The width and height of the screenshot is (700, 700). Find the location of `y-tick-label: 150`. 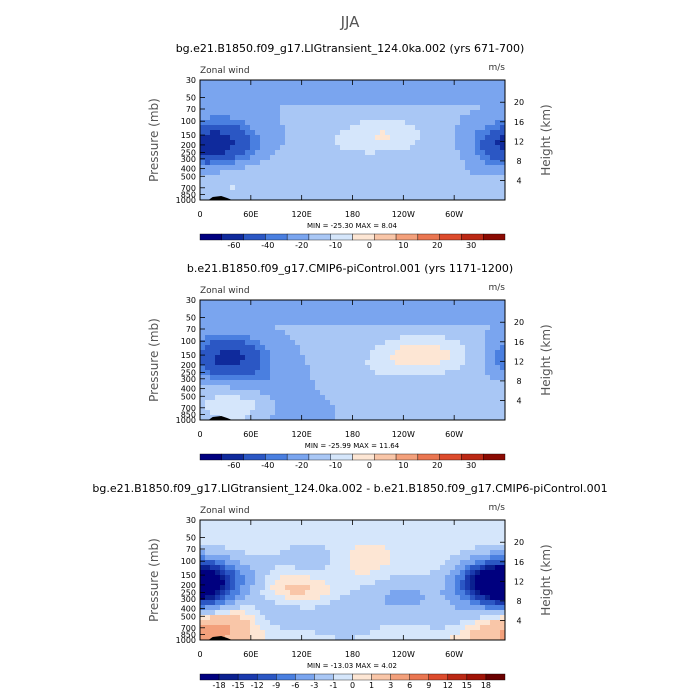

y-tick-label: 150 is located at coordinates (188, 355).